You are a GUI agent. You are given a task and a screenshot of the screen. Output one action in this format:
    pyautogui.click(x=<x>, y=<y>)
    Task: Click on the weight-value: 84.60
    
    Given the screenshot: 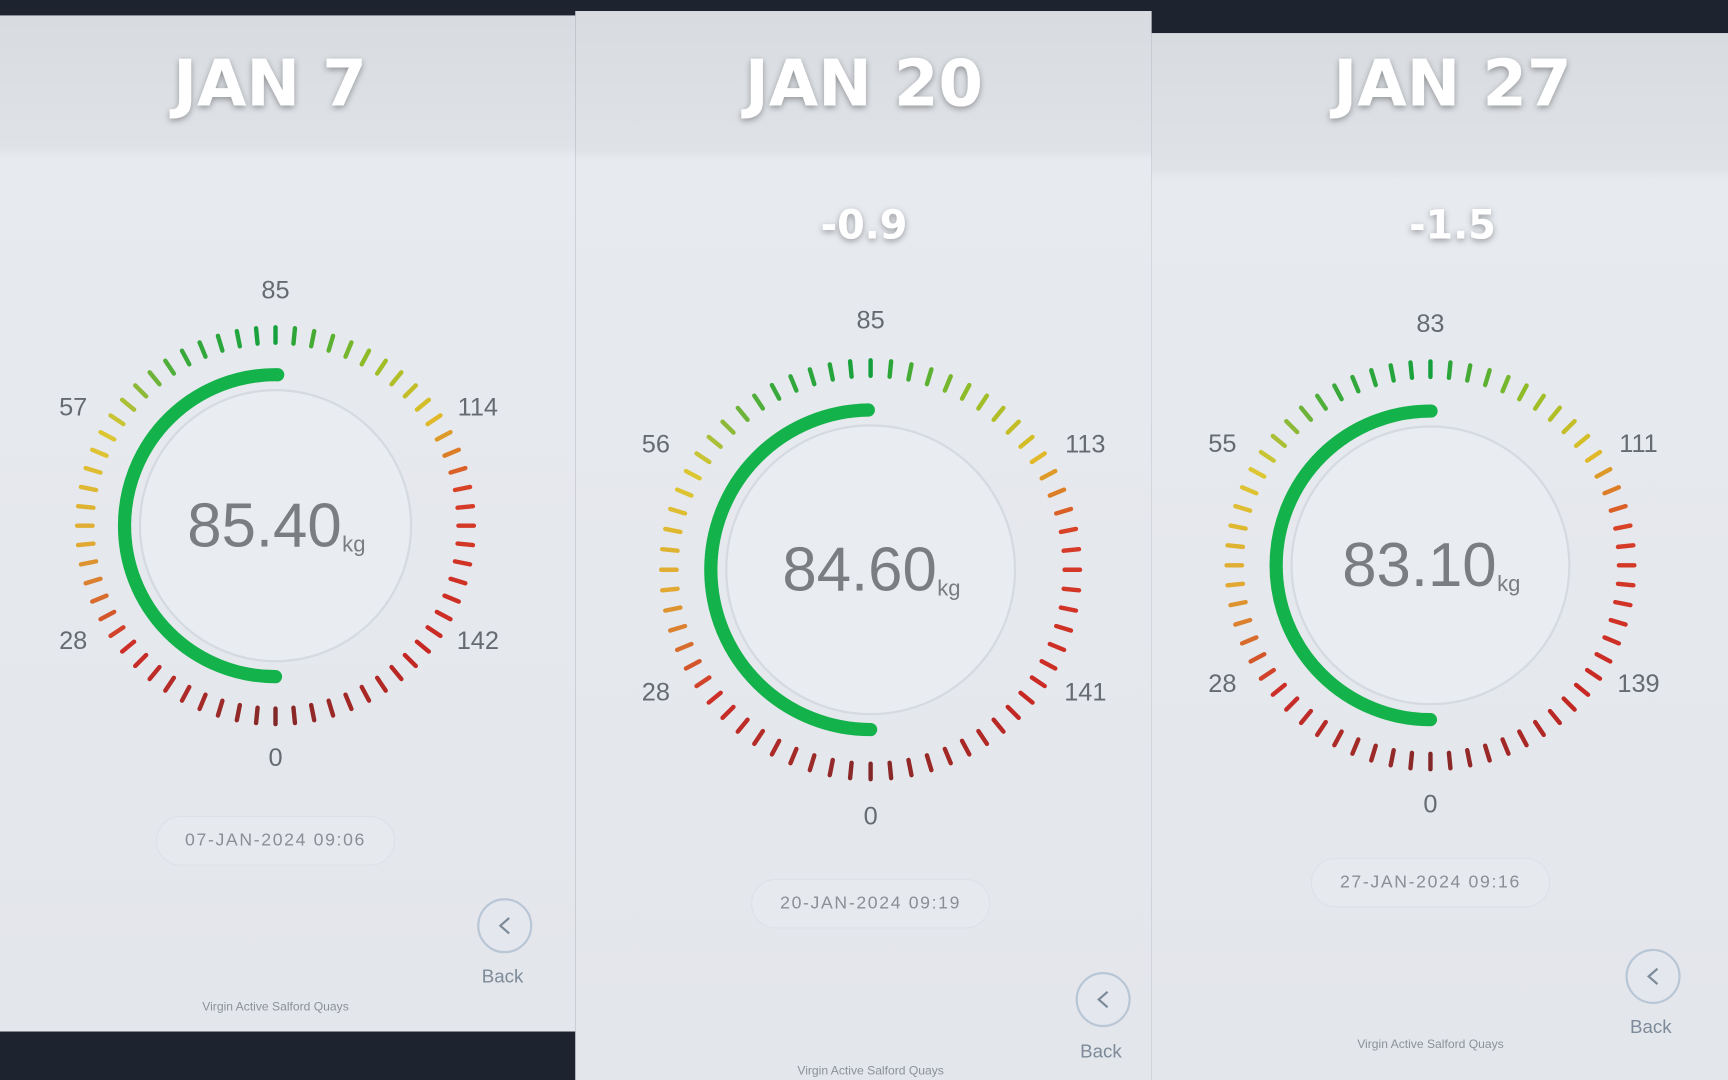 What is the action you would take?
    pyautogui.click(x=859, y=569)
    